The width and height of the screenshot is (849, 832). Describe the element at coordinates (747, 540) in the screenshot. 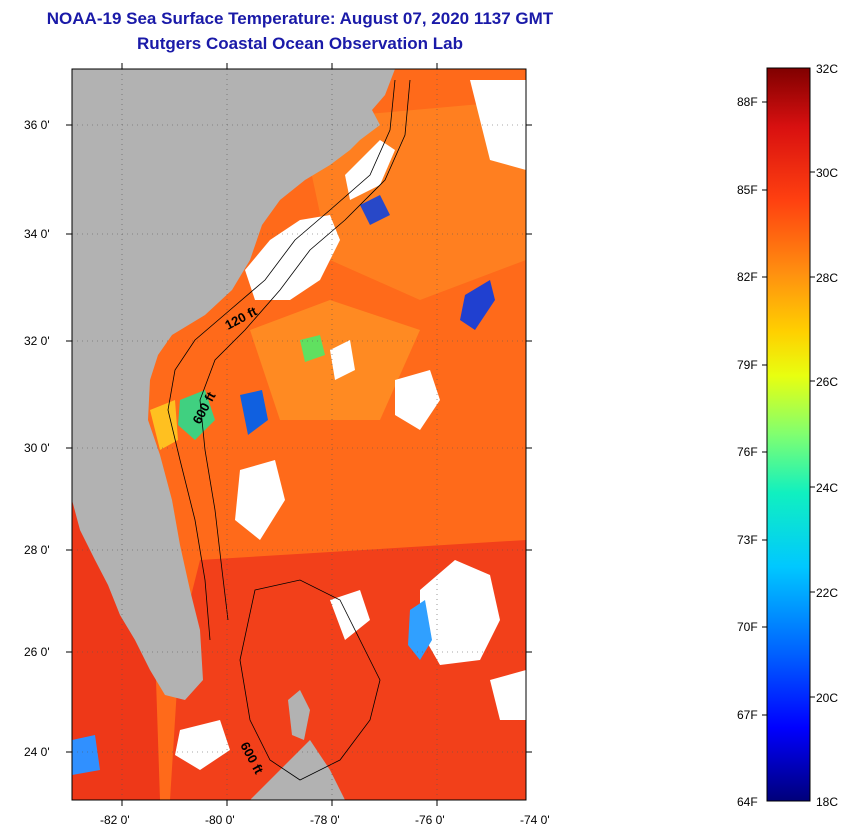

I see `colorbar-fahrenheit-label: 73F` at that location.